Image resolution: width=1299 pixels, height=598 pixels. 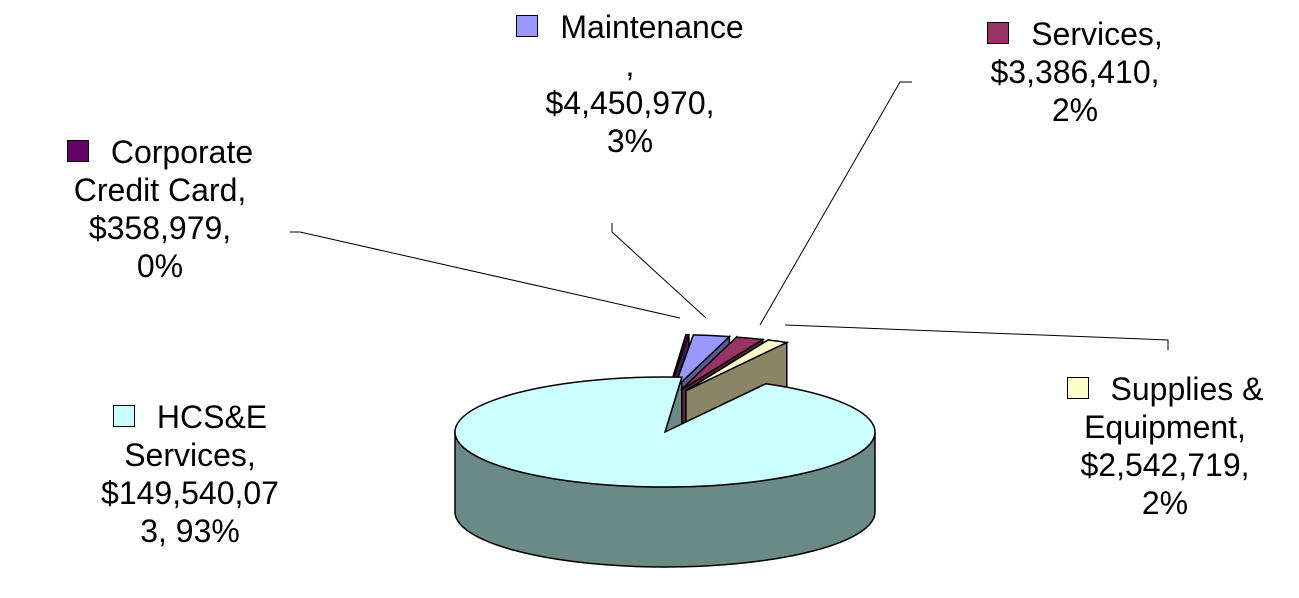 What do you see at coordinates (1077, 388) in the screenshot?
I see `legend-swatch-supplies` at bounding box center [1077, 388].